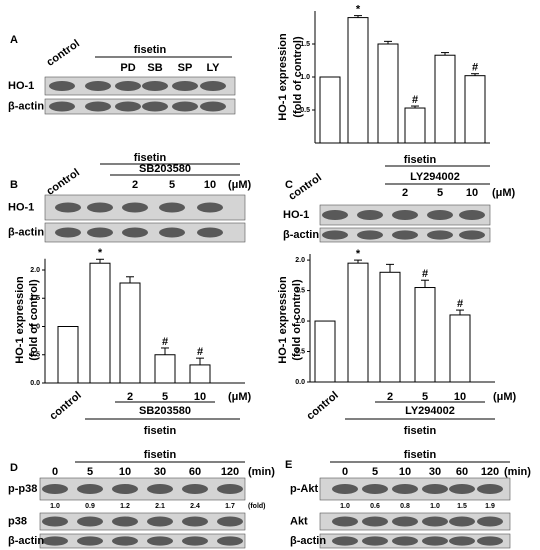 The height and width of the screenshot is (550, 540). What do you see at coordinates (195, 506) in the screenshot?
I see `fold-label: 2.4` at bounding box center [195, 506].